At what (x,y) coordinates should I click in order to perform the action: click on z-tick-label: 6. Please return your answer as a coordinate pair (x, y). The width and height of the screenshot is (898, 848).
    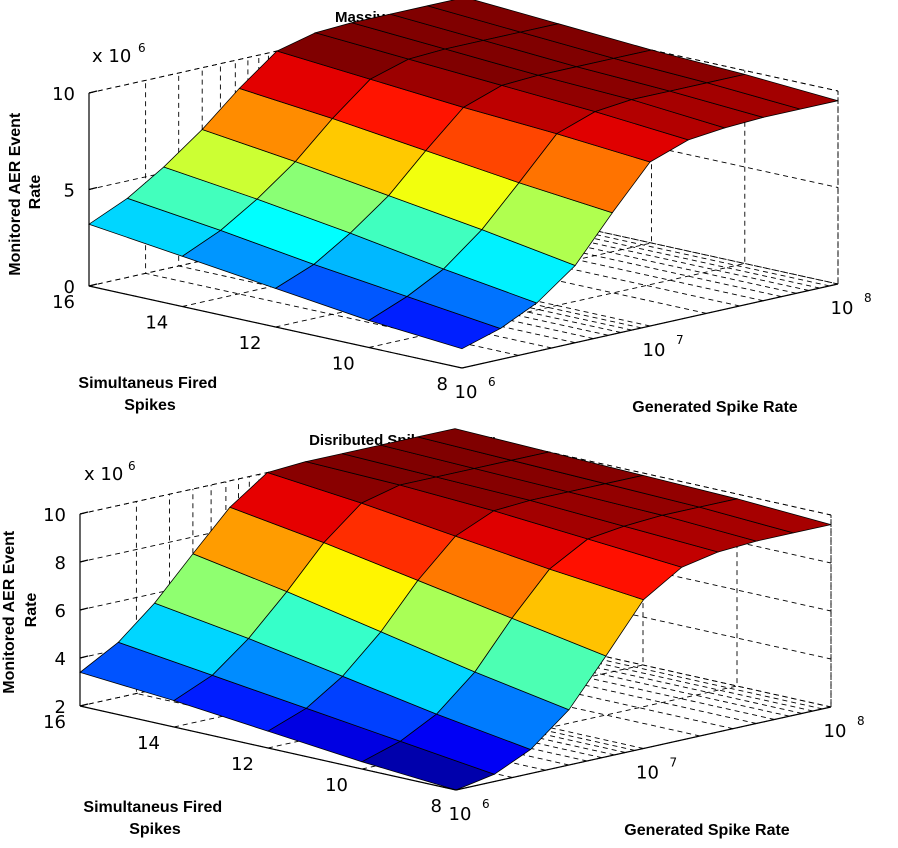
    Looking at the image, I should click on (60, 611).